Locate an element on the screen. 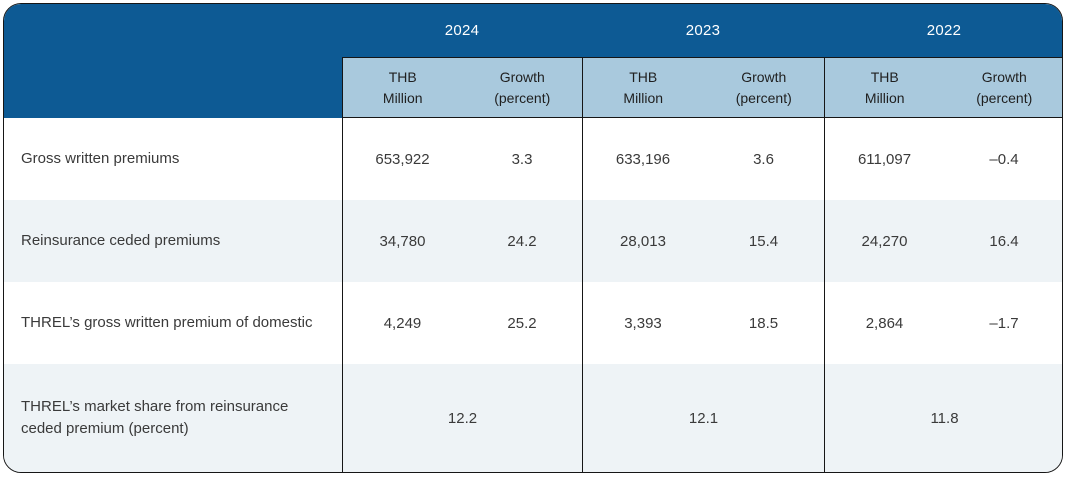  value-growth: 25.2 is located at coordinates (522, 323).